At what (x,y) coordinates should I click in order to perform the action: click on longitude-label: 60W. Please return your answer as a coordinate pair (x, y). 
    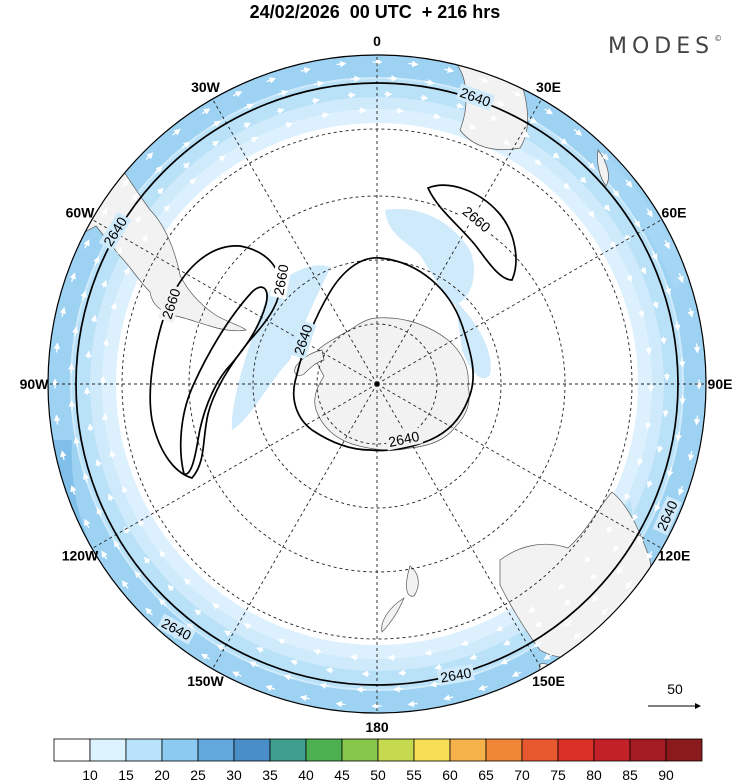
    Looking at the image, I should click on (81, 213).